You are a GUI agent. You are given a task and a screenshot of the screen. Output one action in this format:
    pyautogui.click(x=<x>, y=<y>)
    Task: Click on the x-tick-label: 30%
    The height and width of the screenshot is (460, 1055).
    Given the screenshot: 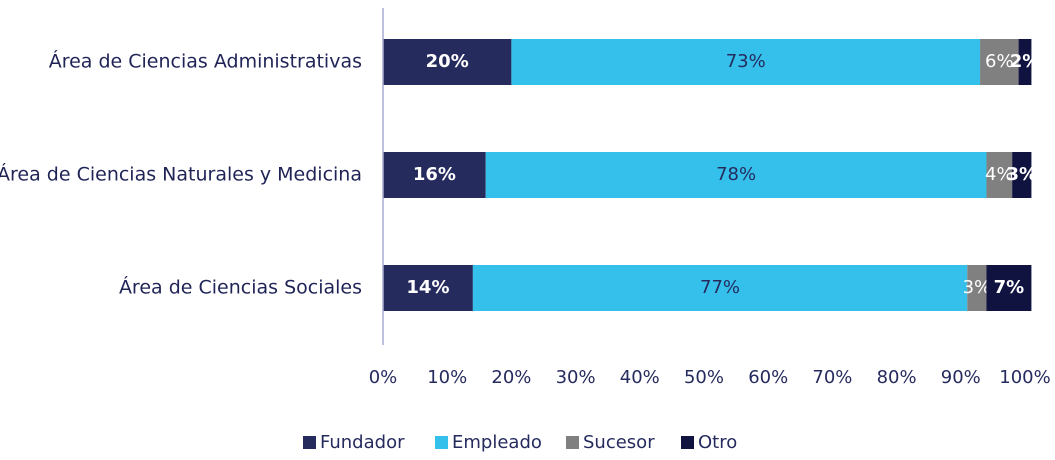 What is the action you would take?
    pyautogui.click(x=576, y=377)
    